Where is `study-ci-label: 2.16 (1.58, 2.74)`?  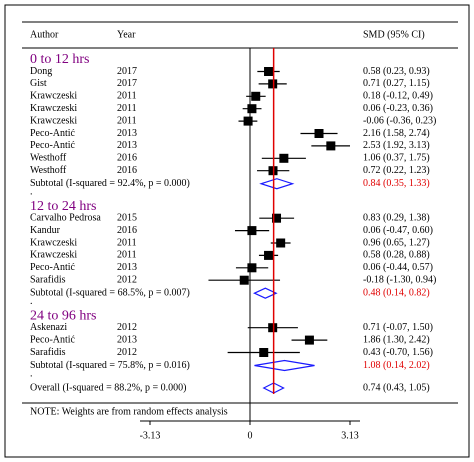 study-ci-label: 2.16 (1.58, 2.74) is located at coordinates (396, 133).